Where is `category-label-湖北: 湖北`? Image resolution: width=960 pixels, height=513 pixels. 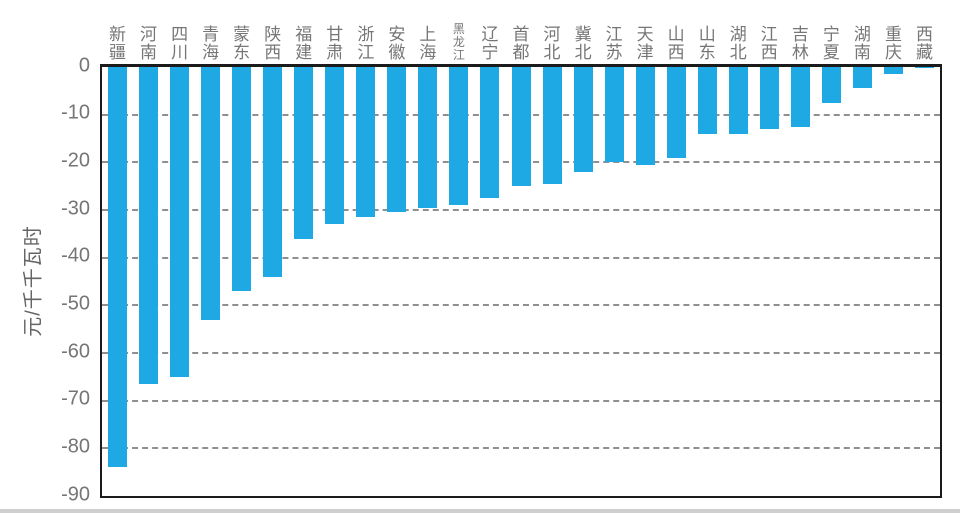 category-label-湖北: 湖北 is located at coordinates (738, 43).